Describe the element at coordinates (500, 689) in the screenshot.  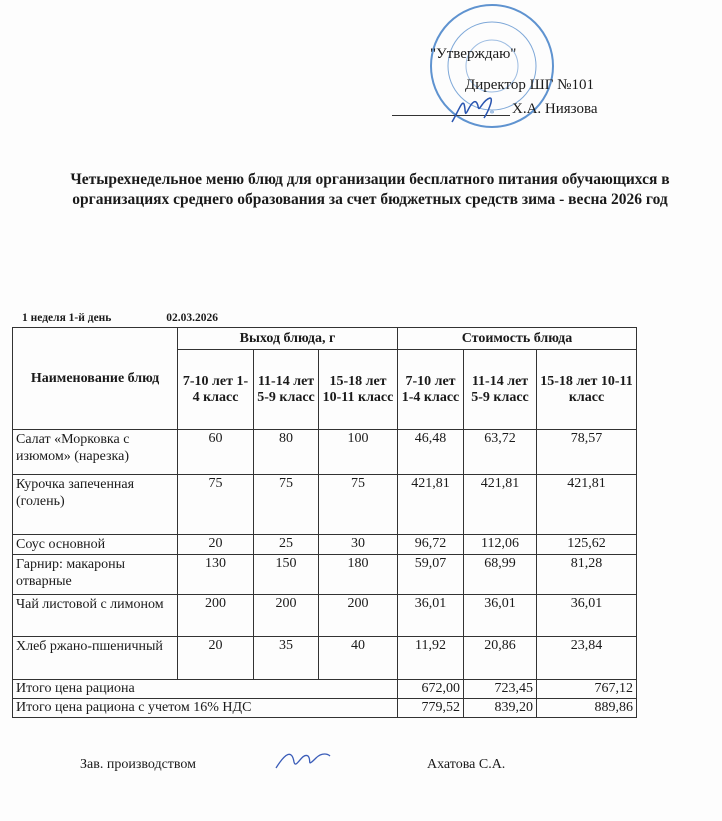
I see `total-cost-11-14: 723,45` at that location.